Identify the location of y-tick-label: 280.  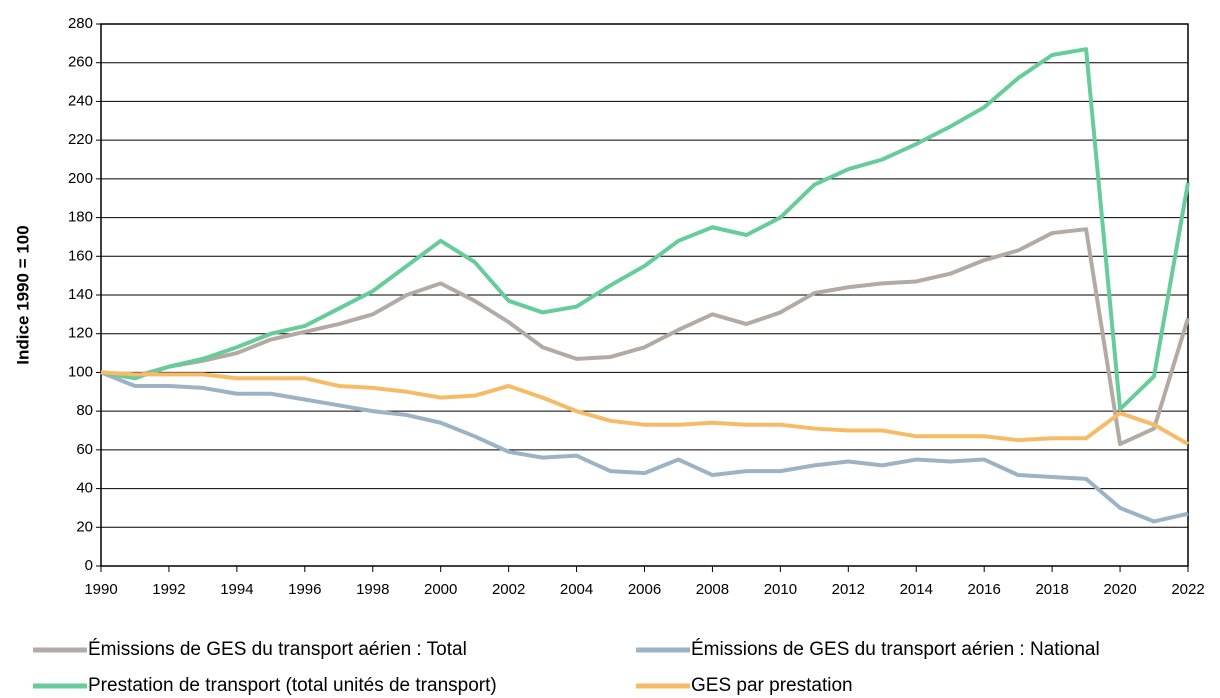
(80, 23).